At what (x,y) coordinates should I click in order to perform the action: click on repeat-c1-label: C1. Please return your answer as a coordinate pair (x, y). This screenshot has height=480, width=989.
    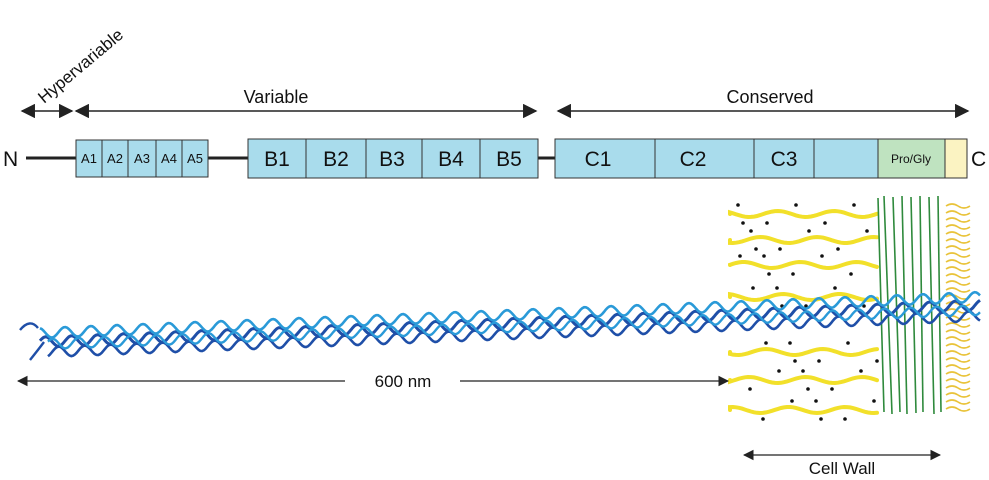
    Looking at the image, I should click on (598, 159).